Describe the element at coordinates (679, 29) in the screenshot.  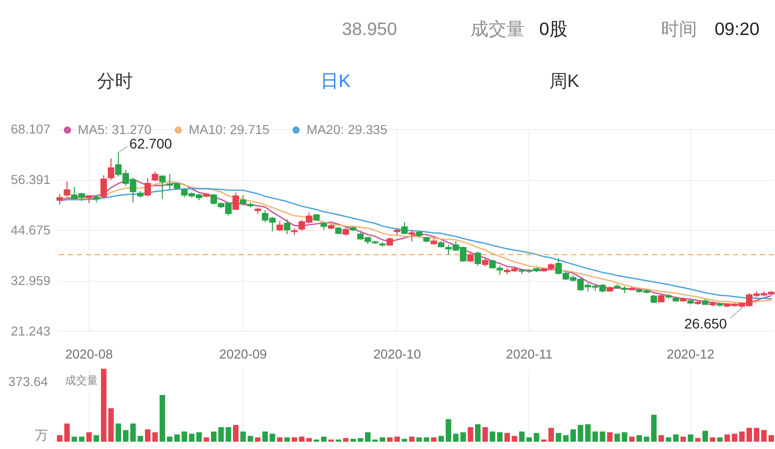
I see `text: 时间` at that location.